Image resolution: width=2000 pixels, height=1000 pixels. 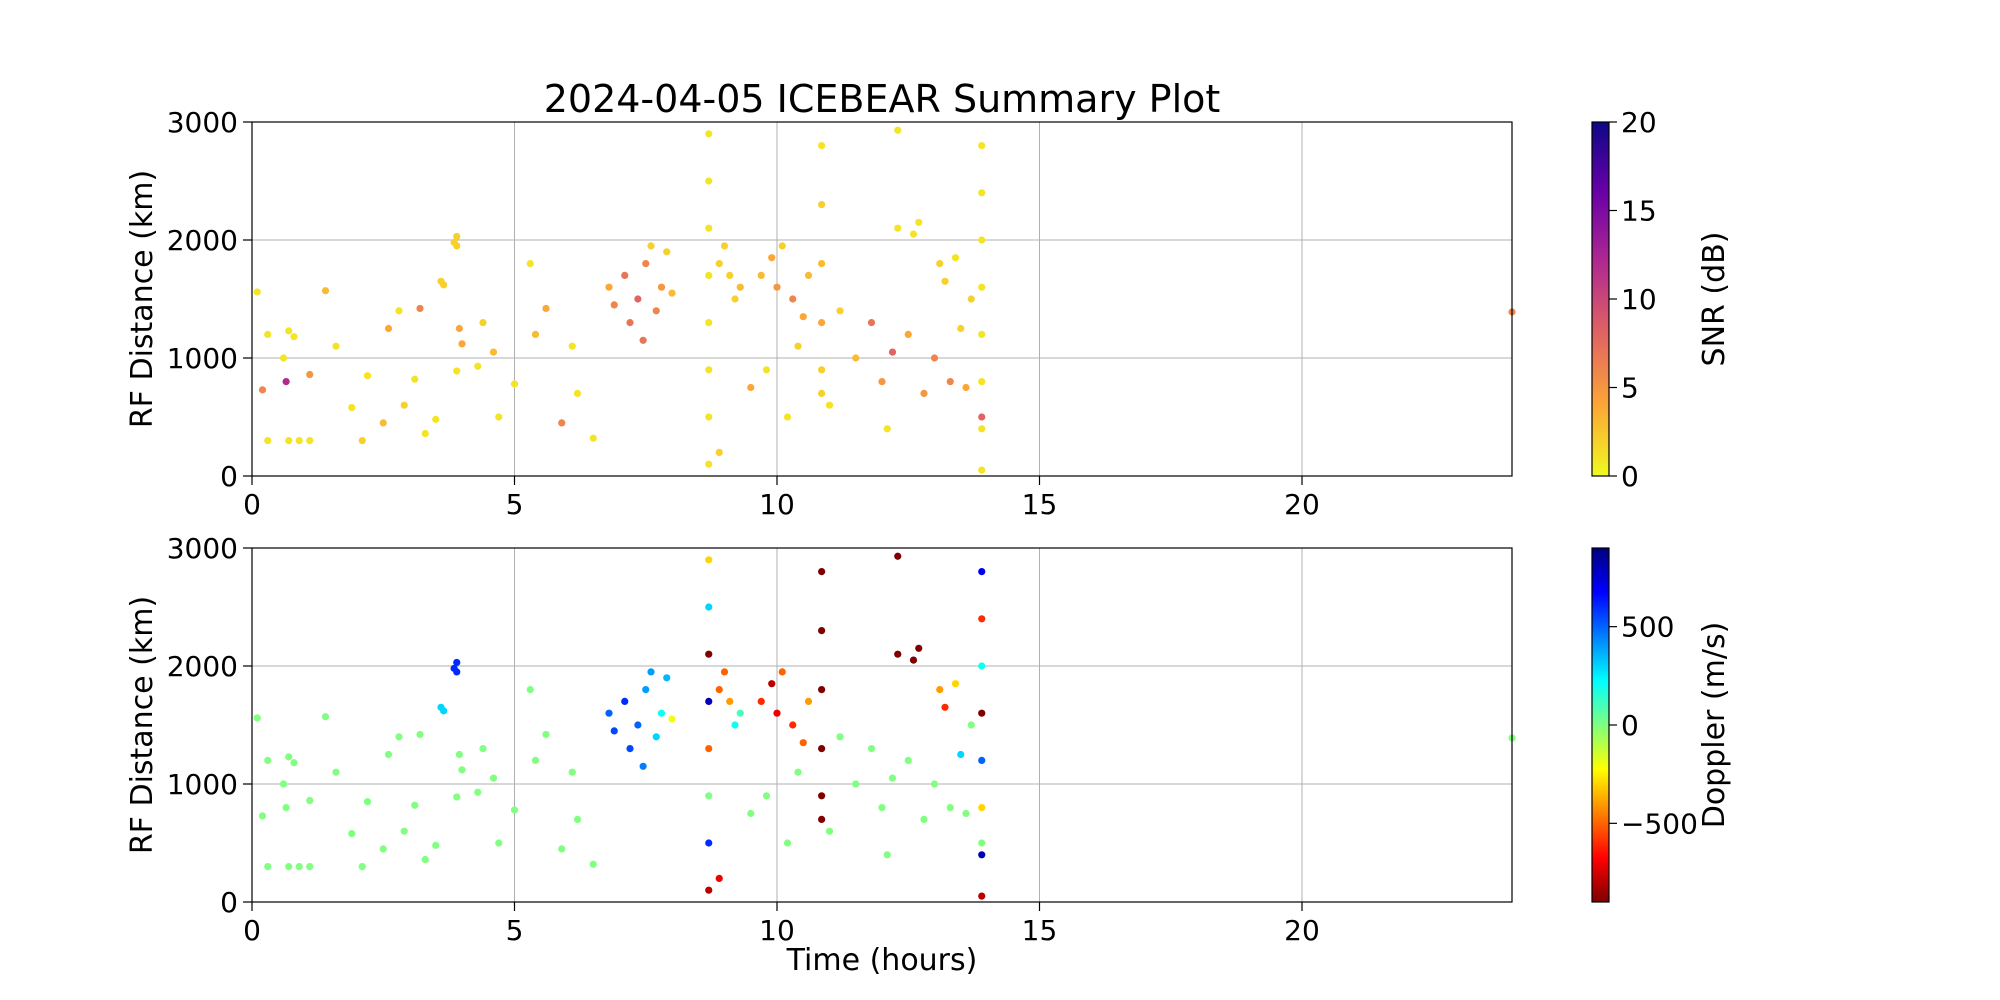 I want to click on x-tick-label: 10, so click(x=777, y=504).